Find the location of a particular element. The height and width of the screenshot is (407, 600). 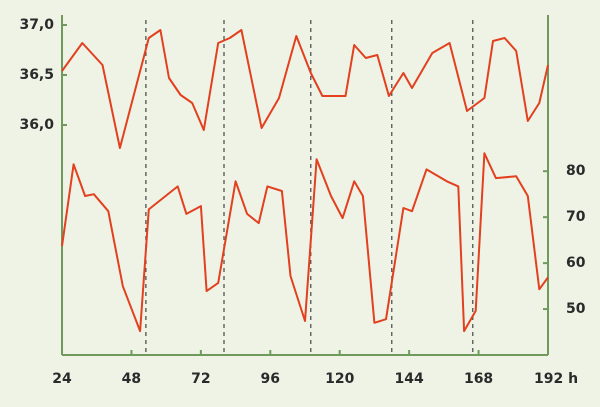

y-tick-label: 36,5 is located at coordinates (36, 75).